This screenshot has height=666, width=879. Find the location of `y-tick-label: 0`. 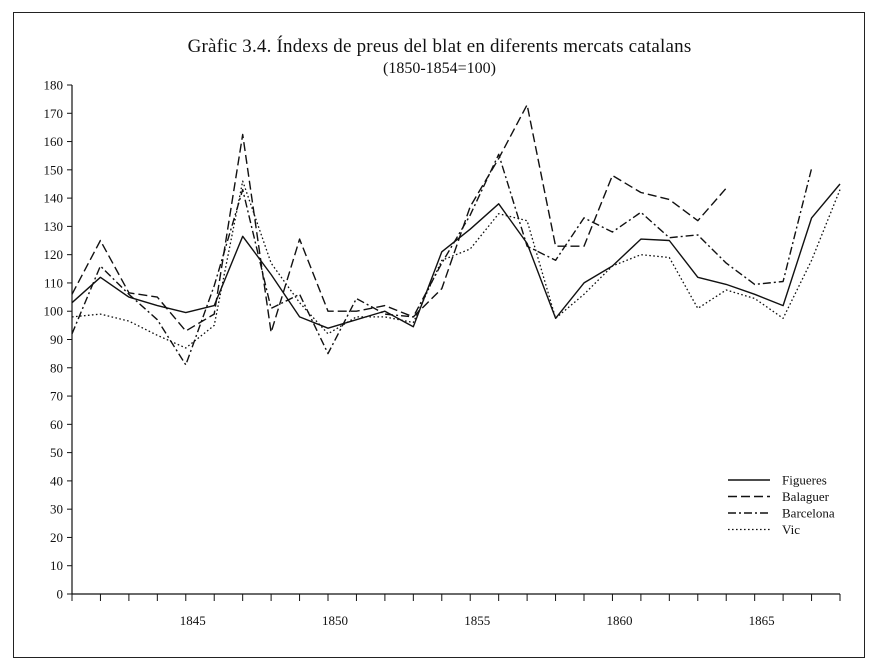

y-tick-label: 0 is located at coordinates (60, 594).